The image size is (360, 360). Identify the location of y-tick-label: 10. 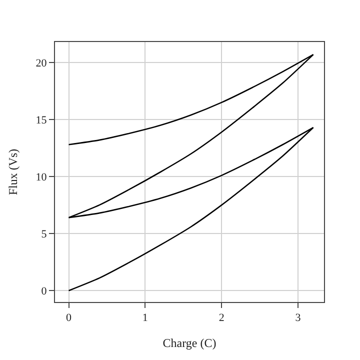
(42, 177).